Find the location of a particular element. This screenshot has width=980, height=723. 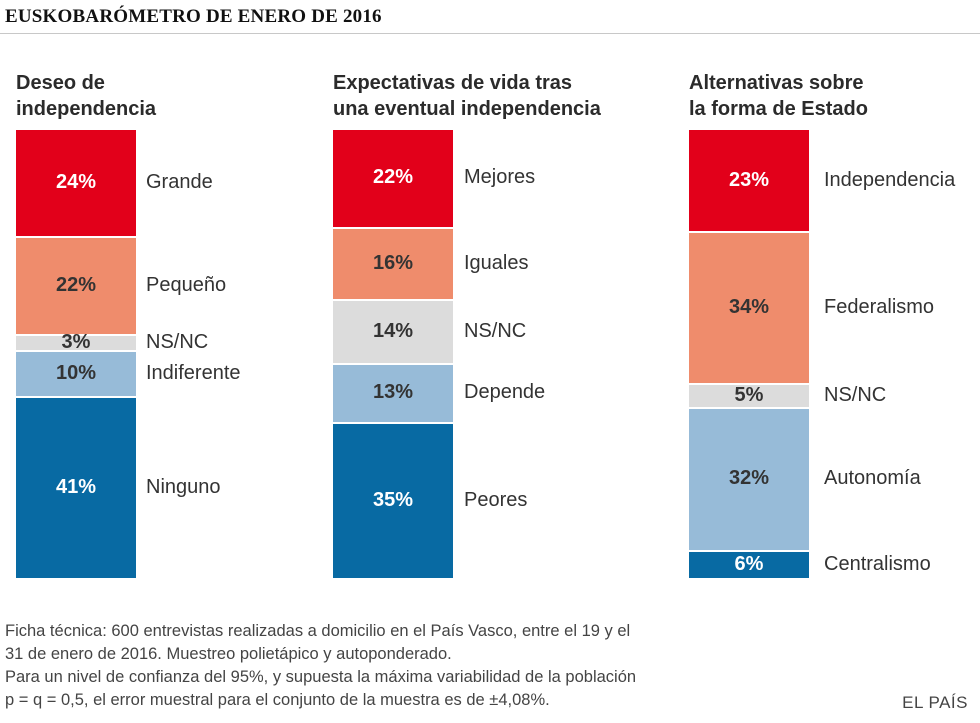

segment-value-label: 14% is located at coordinates (393, 331).